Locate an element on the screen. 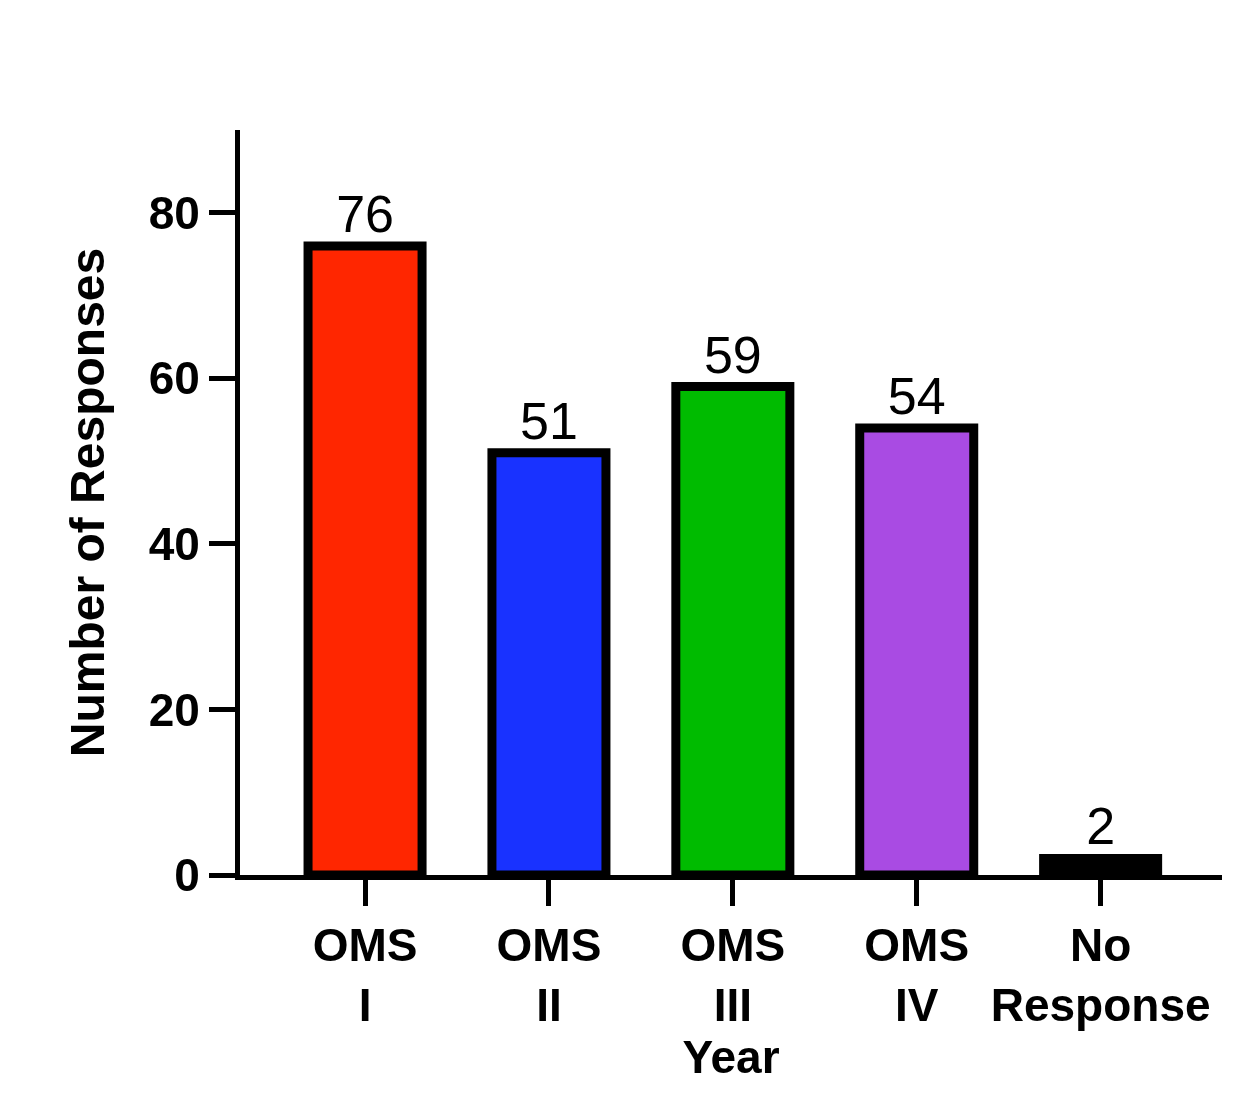  data-label: 51 is located at coordinates (549, 420).